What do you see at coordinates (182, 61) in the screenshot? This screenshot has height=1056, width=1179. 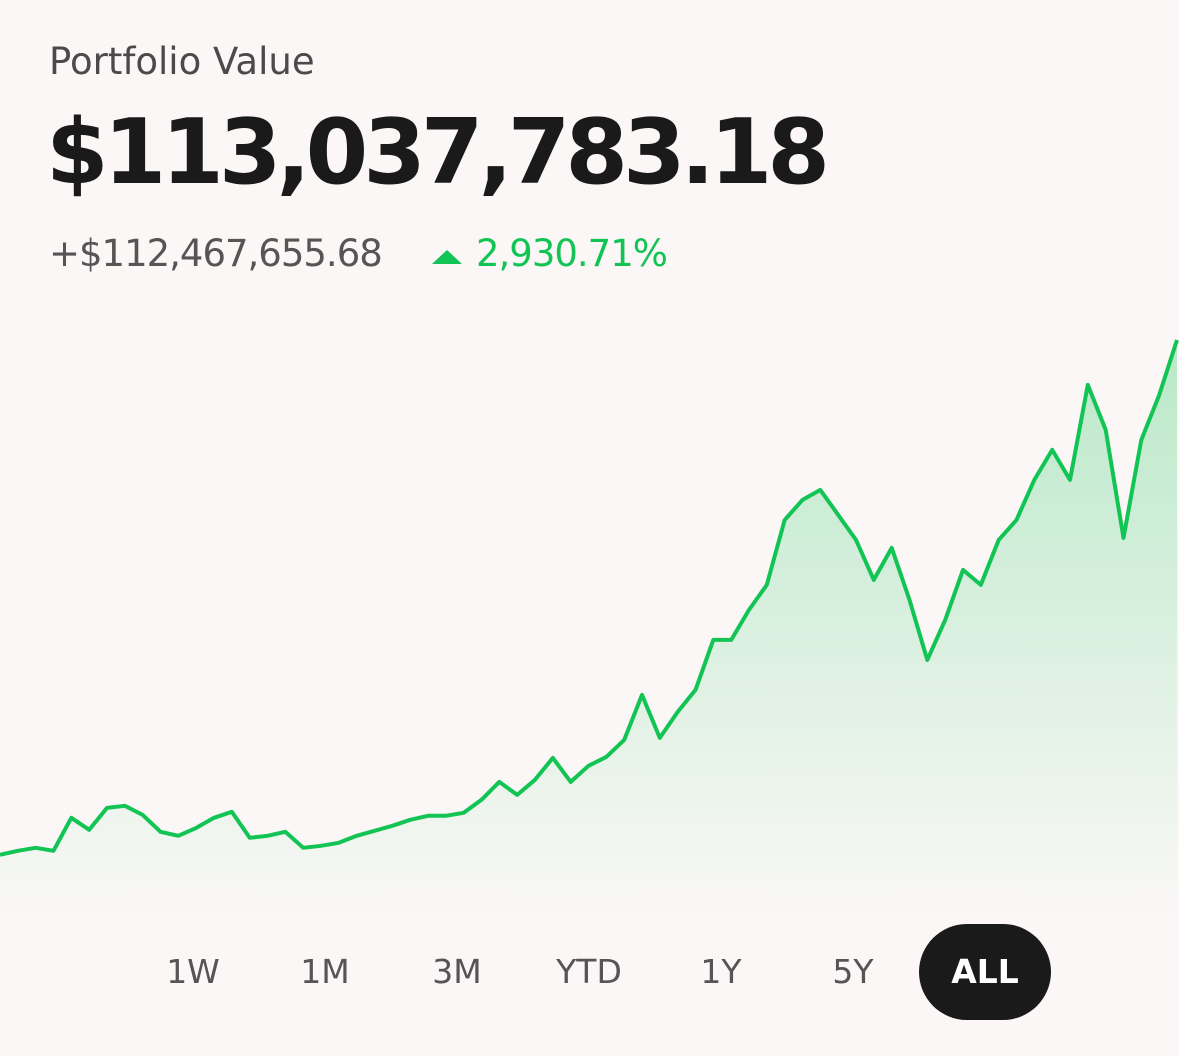 I see `portfolio-label: Portfolio Value` at bounding box center [182, 61].